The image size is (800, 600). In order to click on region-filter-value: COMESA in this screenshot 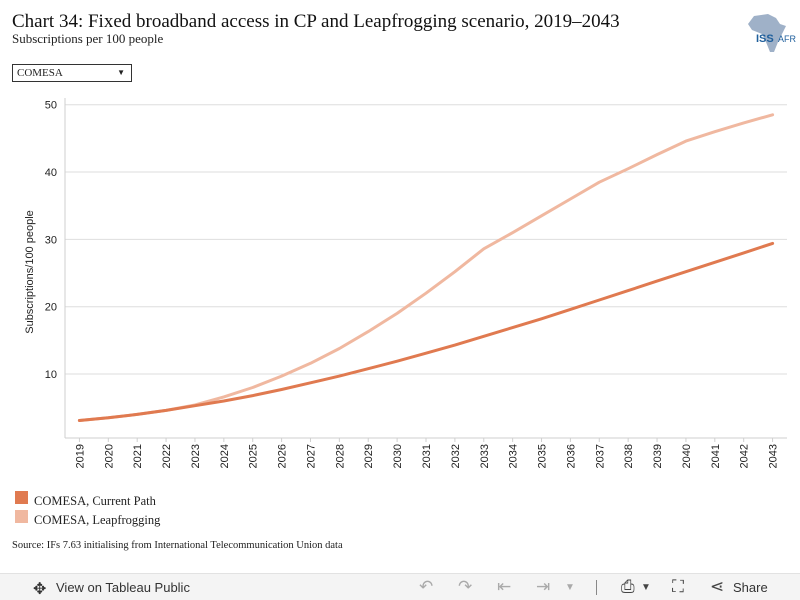, I will do `click(40, 73)`.